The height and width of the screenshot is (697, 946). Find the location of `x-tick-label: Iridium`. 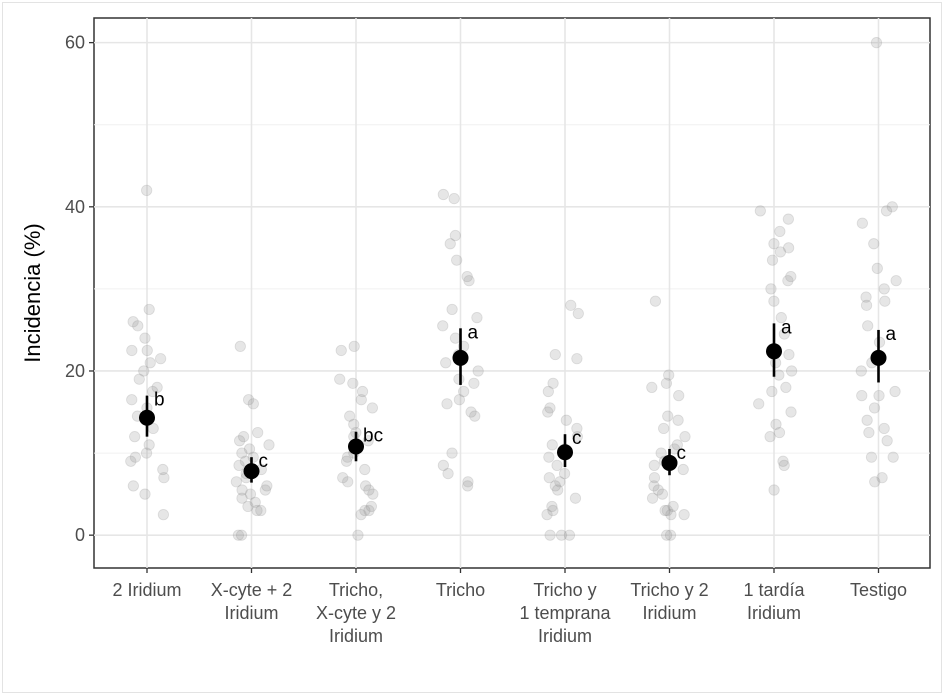

x-tick-label: Iridium is located at coordinates (669, 613).